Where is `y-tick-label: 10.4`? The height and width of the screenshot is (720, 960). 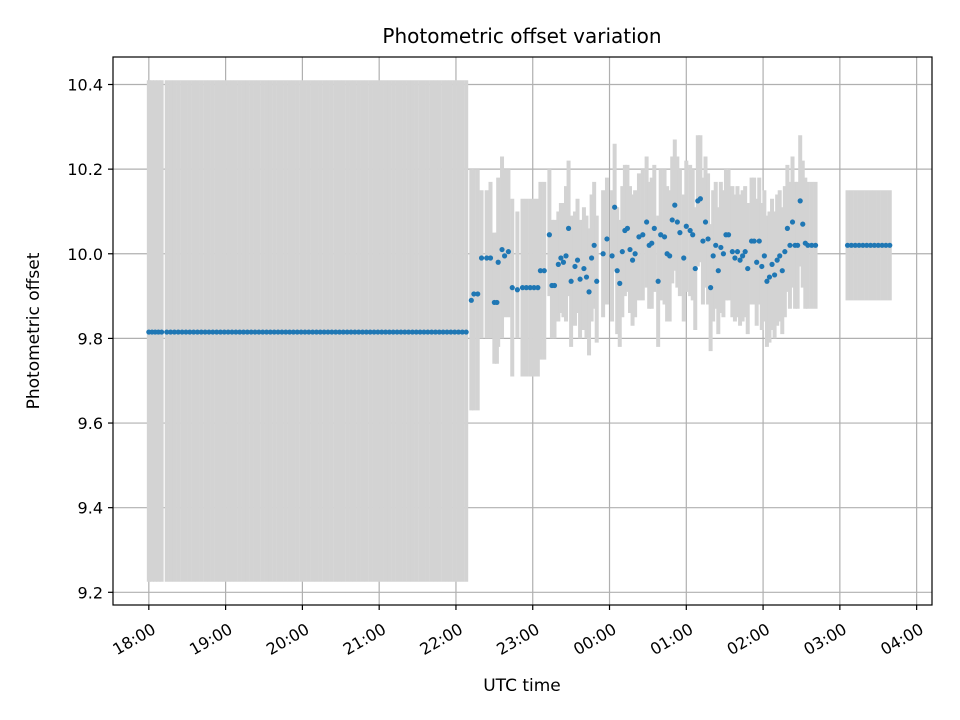 y-tick-label: 10.4 is located at coordinates (85, 85).